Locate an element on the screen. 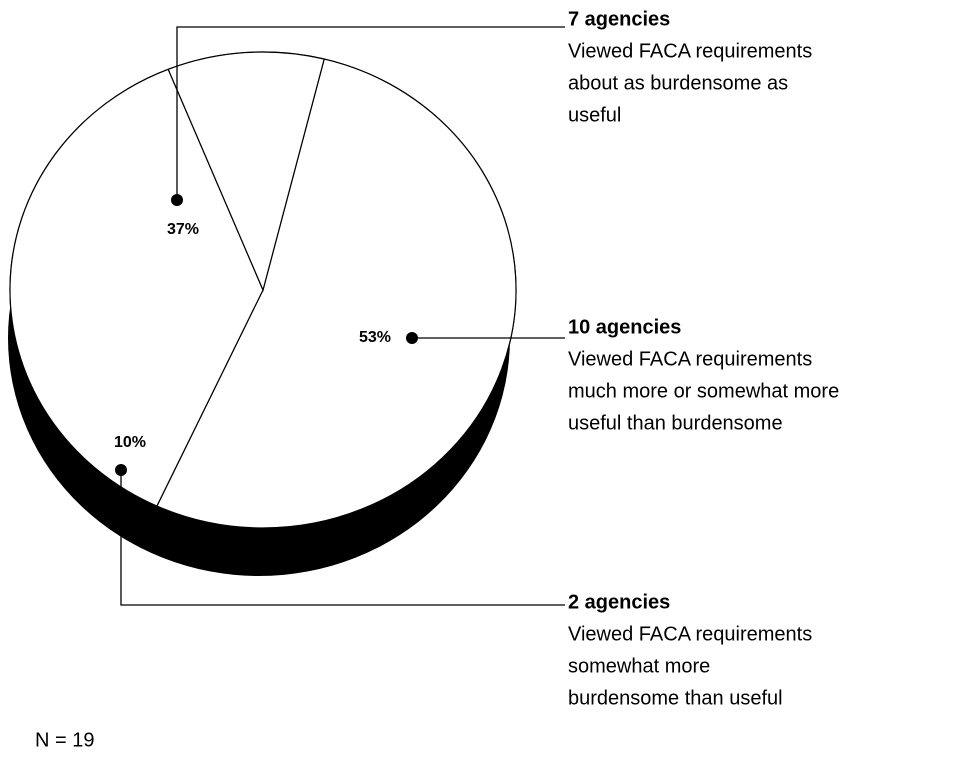 The width and height of the screenshot is (957, 769). slice-heading: 10 agencies is located at coordinates (624, 327).